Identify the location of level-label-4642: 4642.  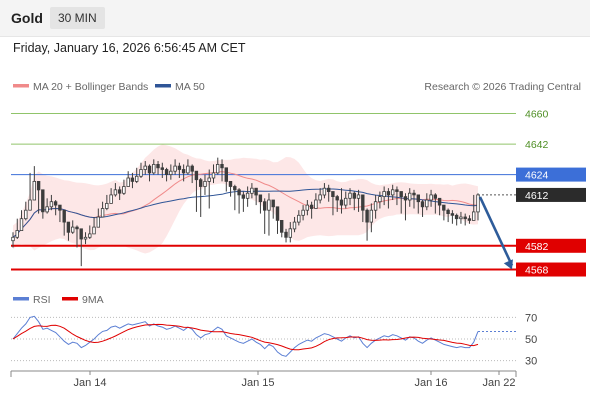
(537, 145).